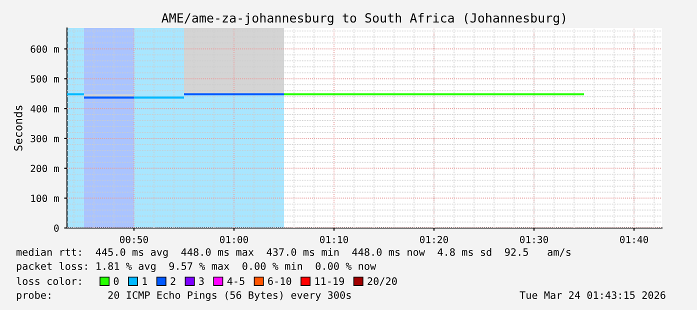 Image resolution: width=697 pixels, height=310 pixels. What do you see at coordinates (134, 240) in the screenshot?
I see `x-tick-label: 00:50` at bounding box center [134, 240].